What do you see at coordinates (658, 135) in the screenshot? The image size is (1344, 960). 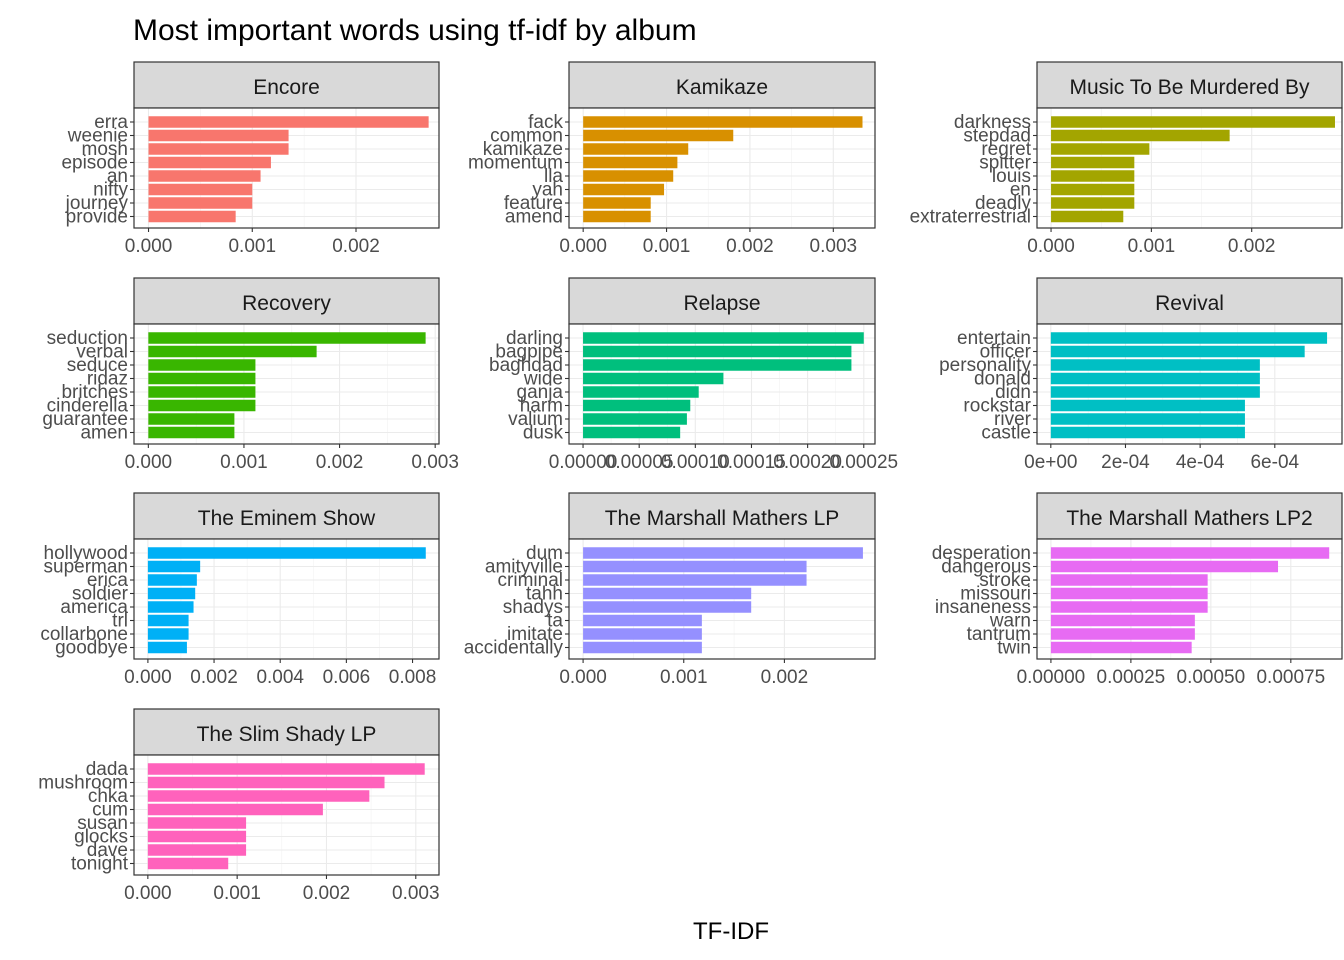 I see `bar-common` at bounding box center [658, 135].